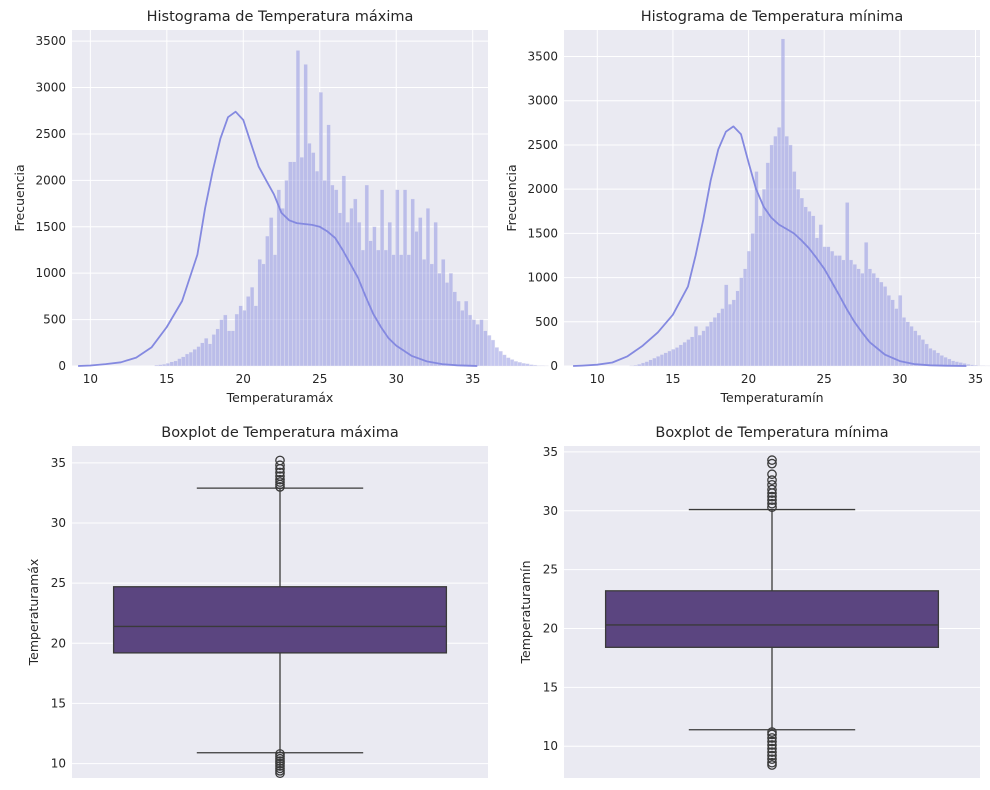  I want to click on y-tick-label: 0, so click(554, 366).